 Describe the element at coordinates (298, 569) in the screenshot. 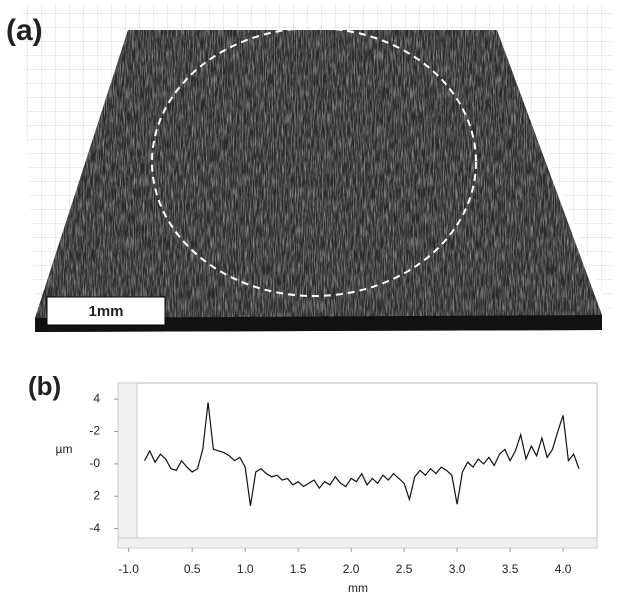

I see `x-tick-label: 1.5` at that location.